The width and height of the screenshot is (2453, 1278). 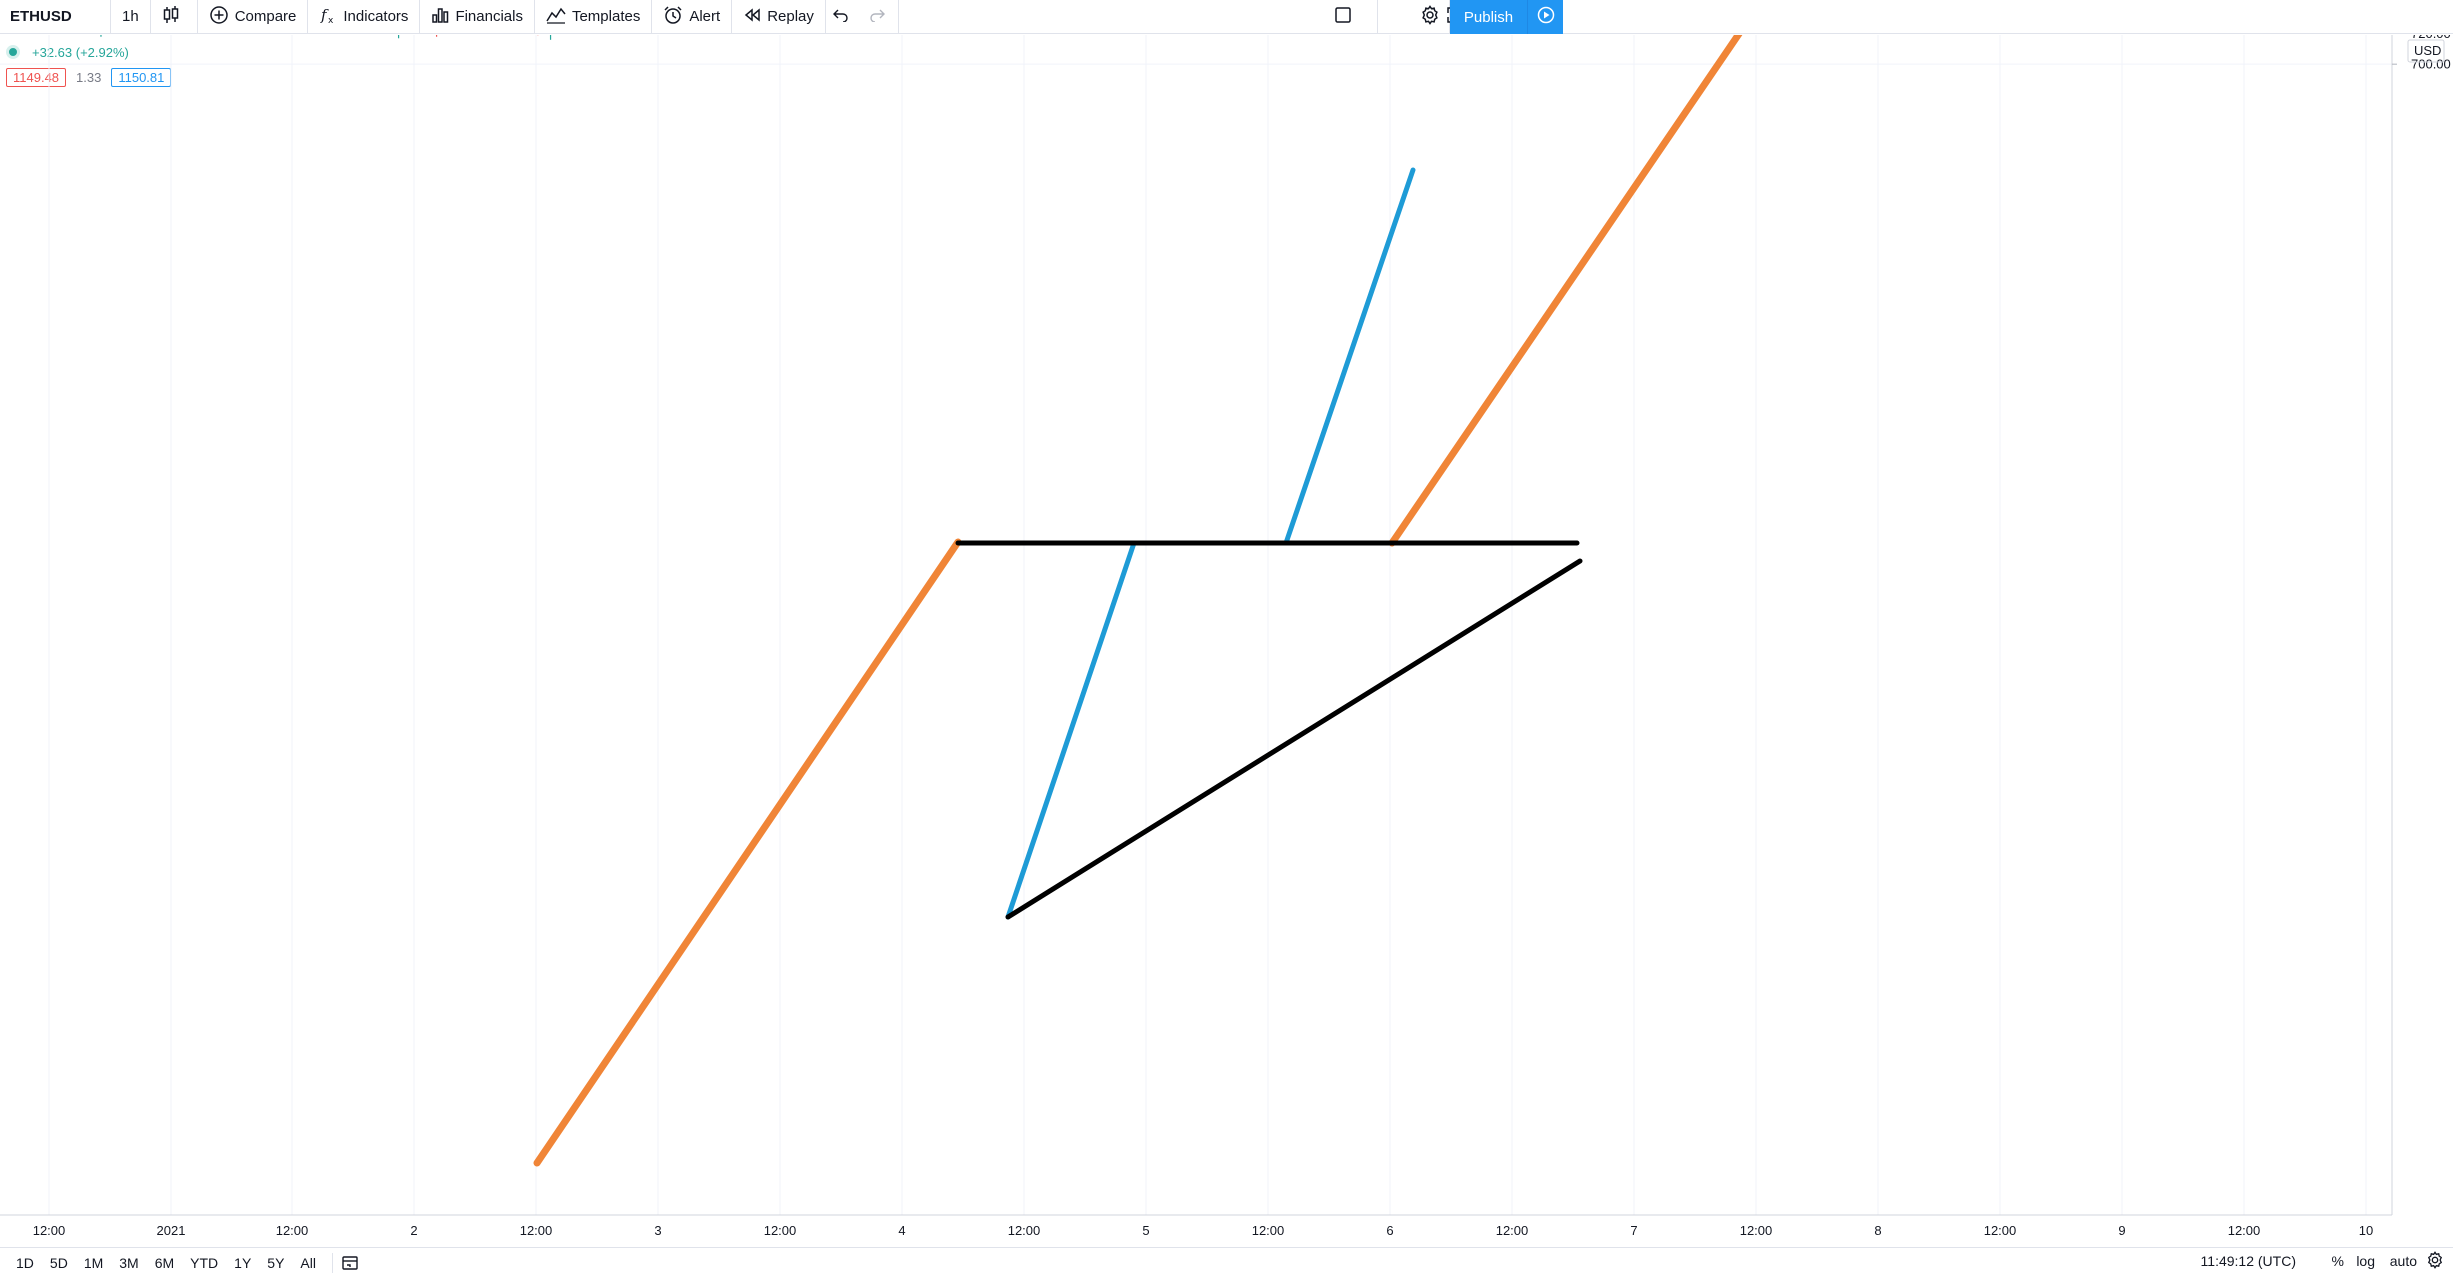 What do you see at coordinates (41, 16) in the screenshot?
I see `symbol-search-button: ETHUSD` at bounding box center [41, 16].